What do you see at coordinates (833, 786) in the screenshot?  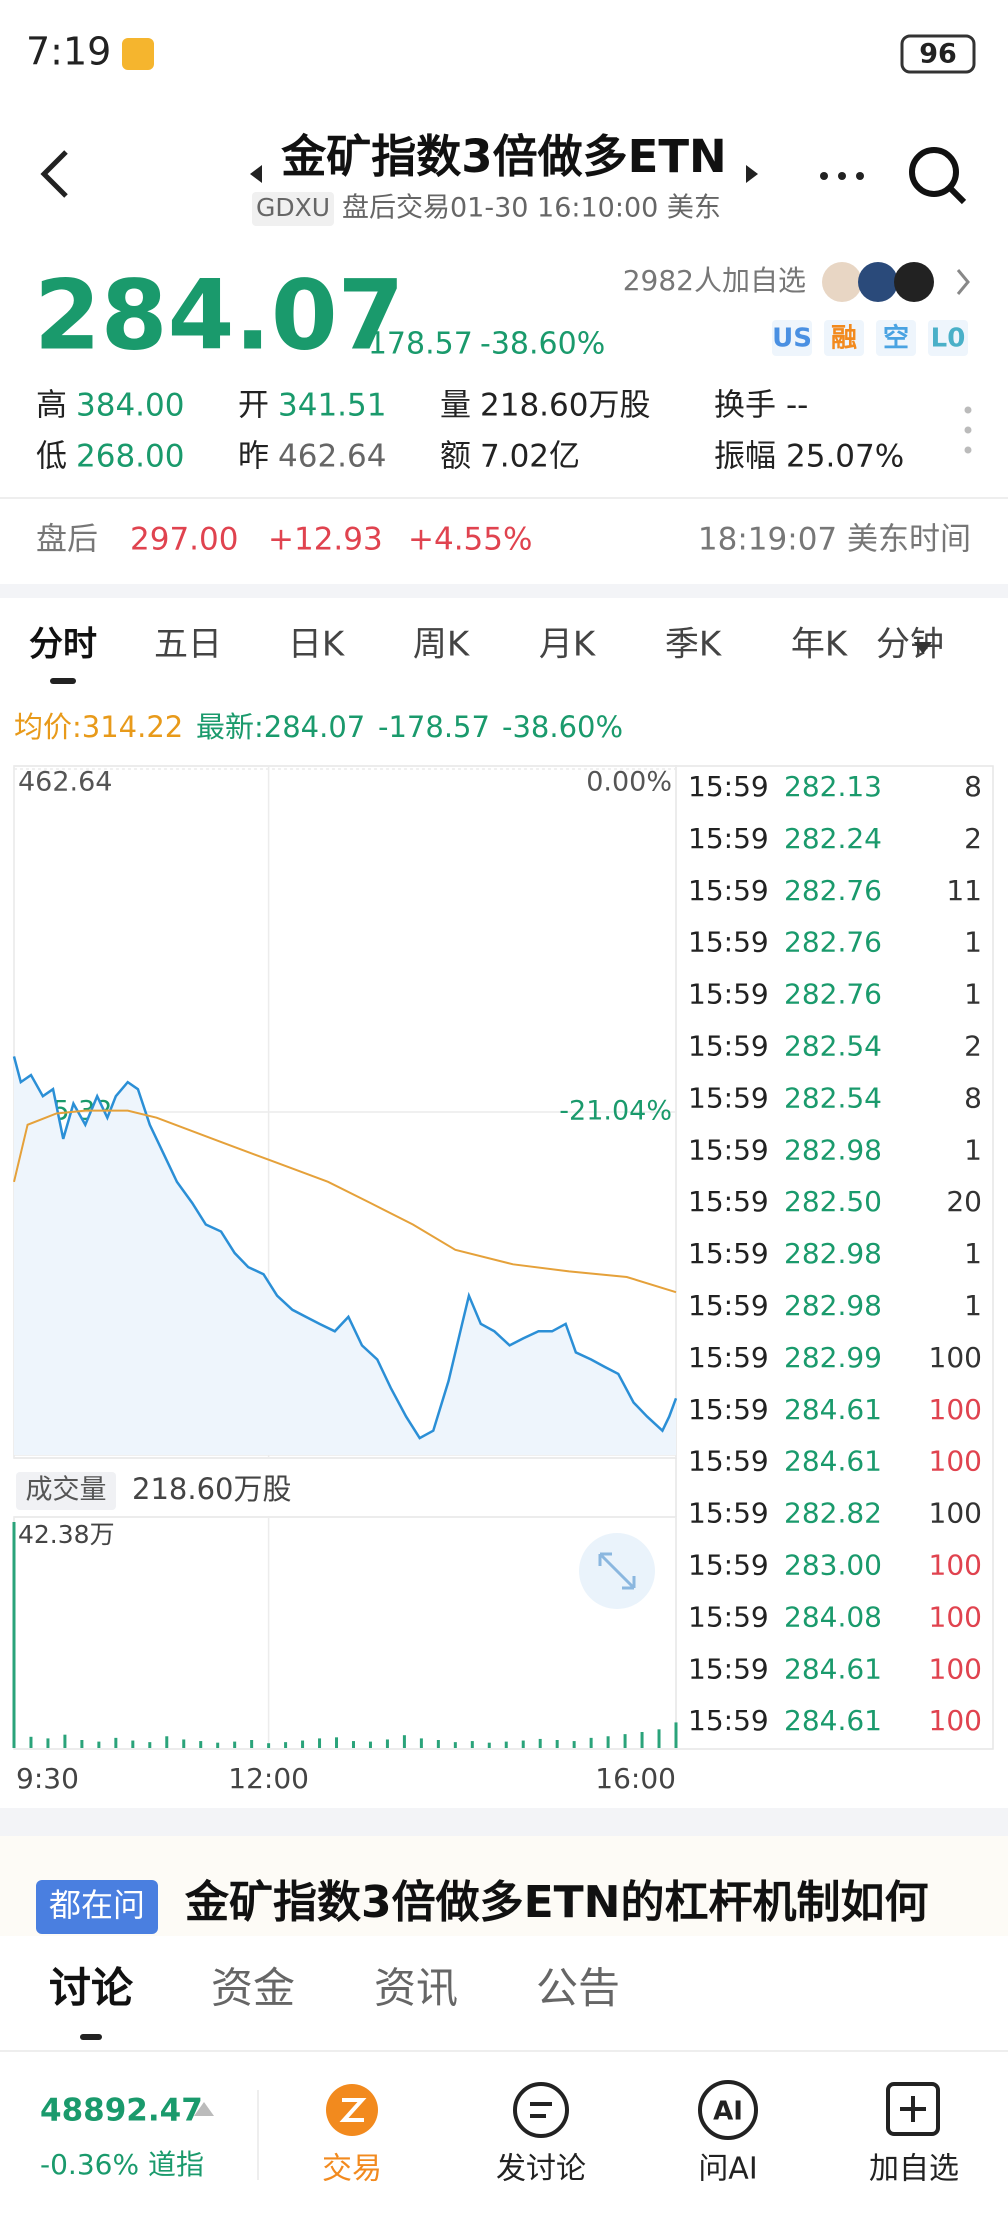 I see `trade-price: 282.13` at bounding box center [833, 786].